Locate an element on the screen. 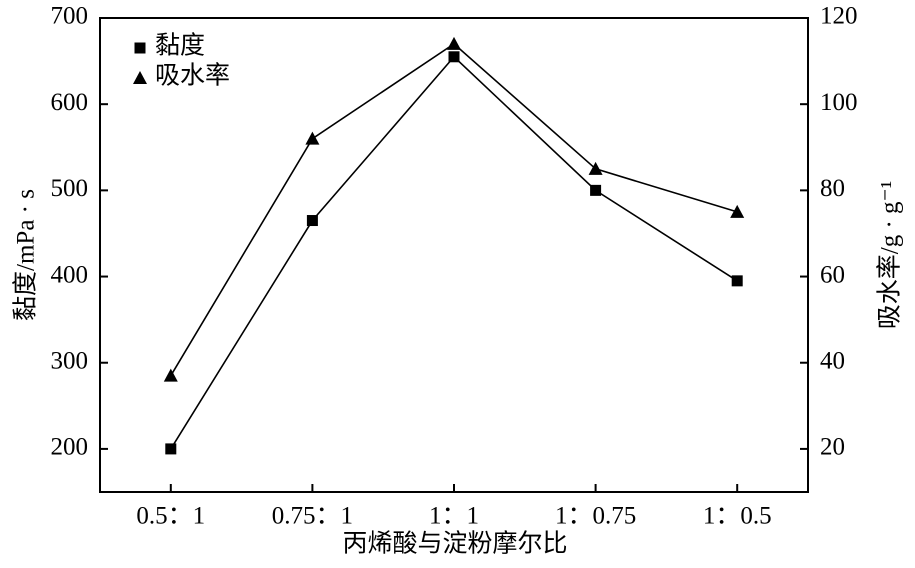 The image size is (915, 568). legend-label: 黏度 is located at coordinates (180, 46).